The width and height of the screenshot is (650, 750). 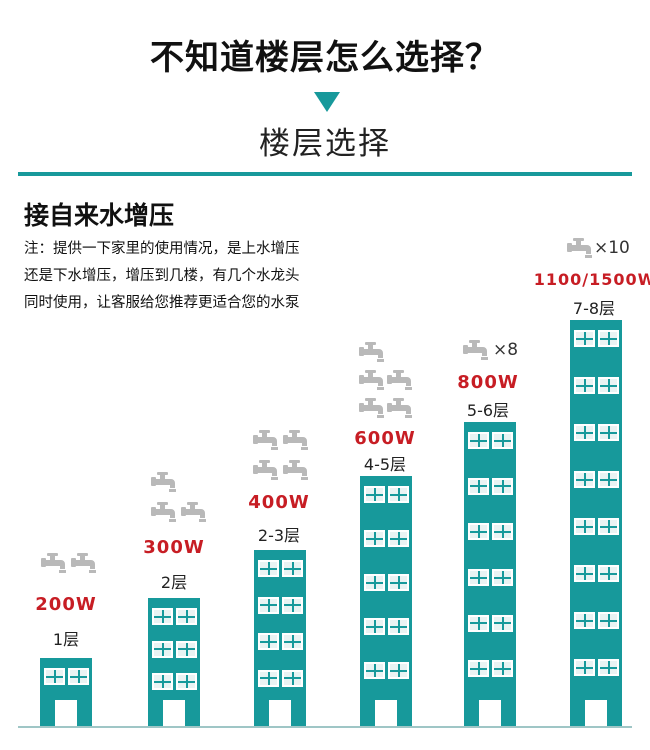 I want to click on tap-count-tier-5: ×8, so click(x=506, y=350).